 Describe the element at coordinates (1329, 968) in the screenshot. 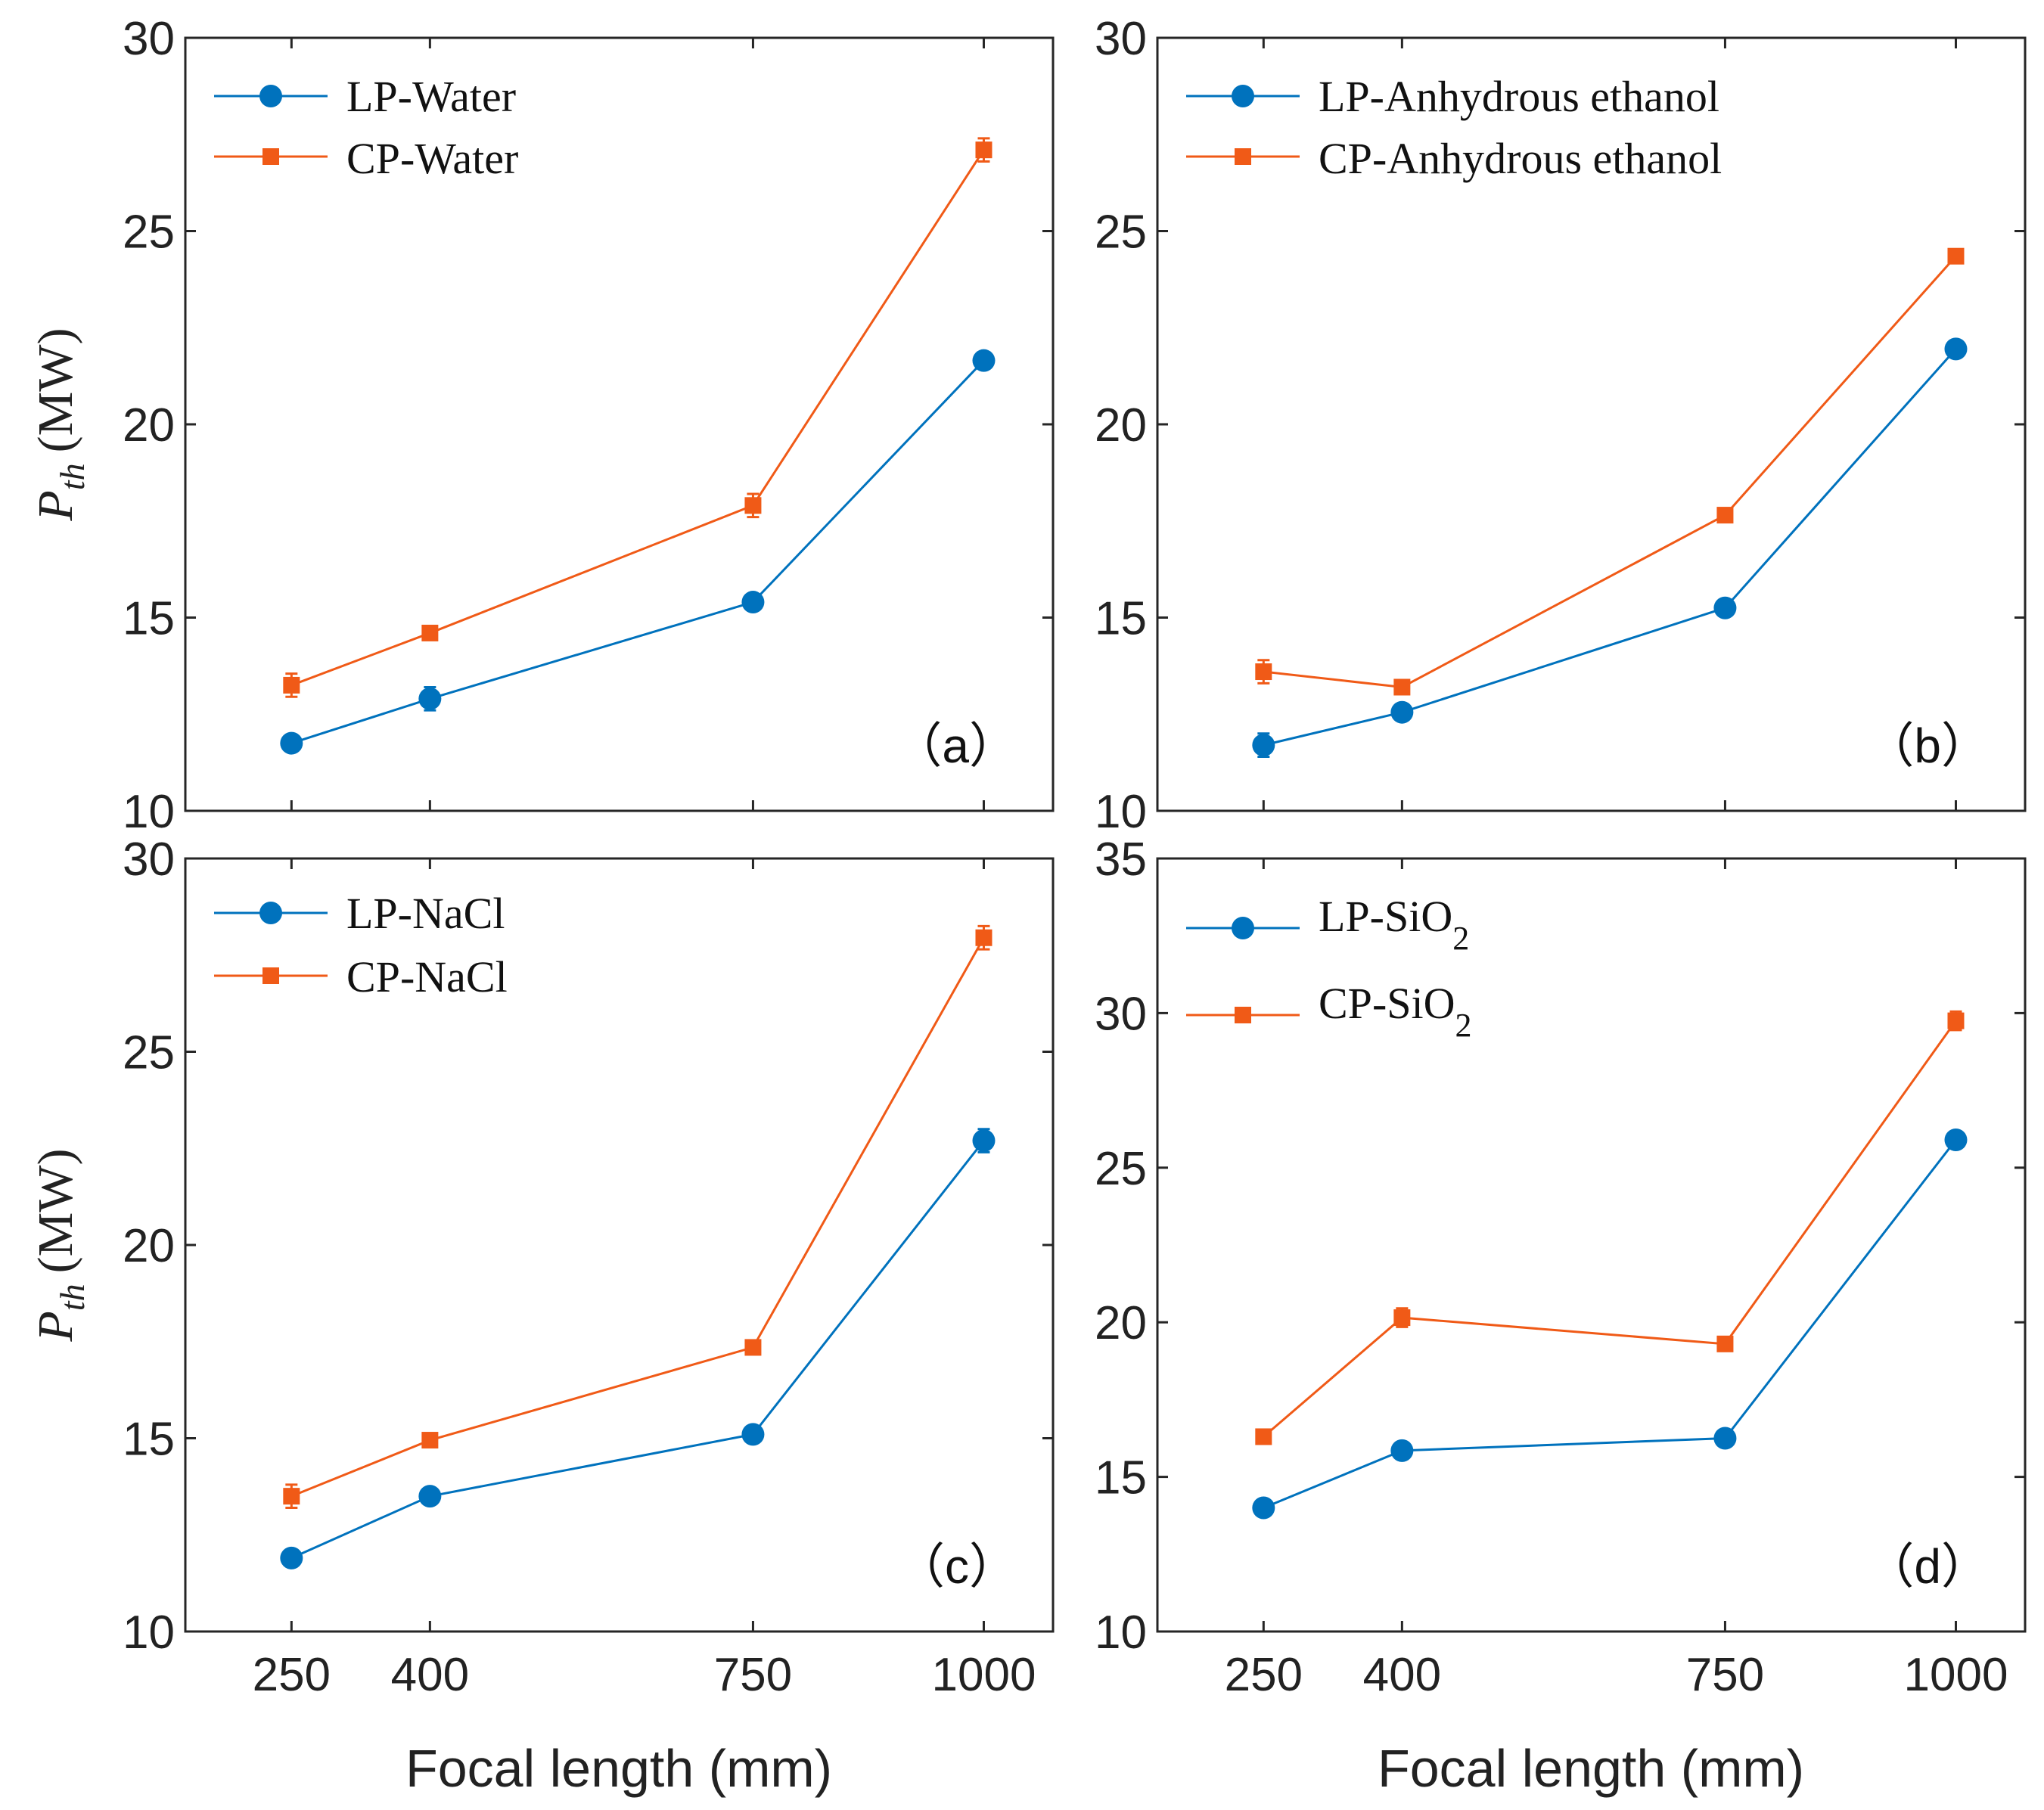

I see `panel-d-legend: LP-SiO2 CP-SiO2` at that location.